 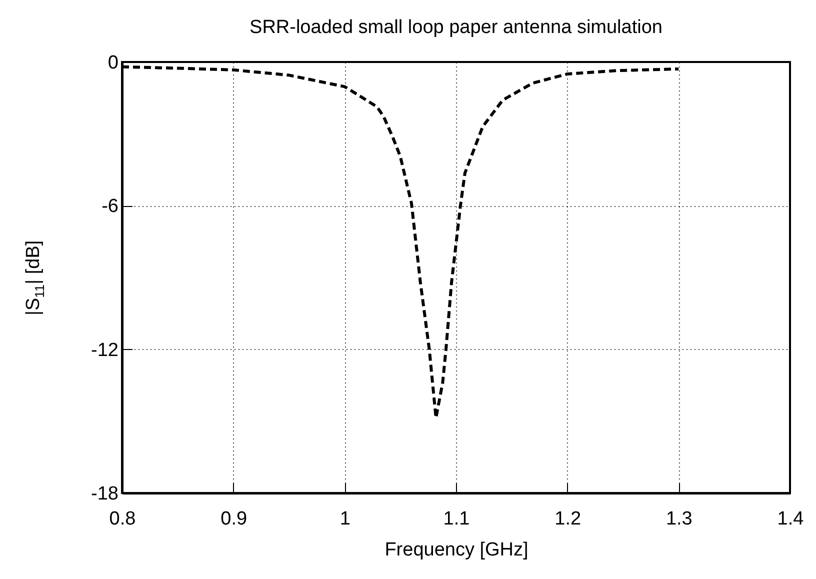 What do you see at coordinates (104, 494) in the screenshot?
I see `y-tick-label: -18` at bounding box center [104, 494].